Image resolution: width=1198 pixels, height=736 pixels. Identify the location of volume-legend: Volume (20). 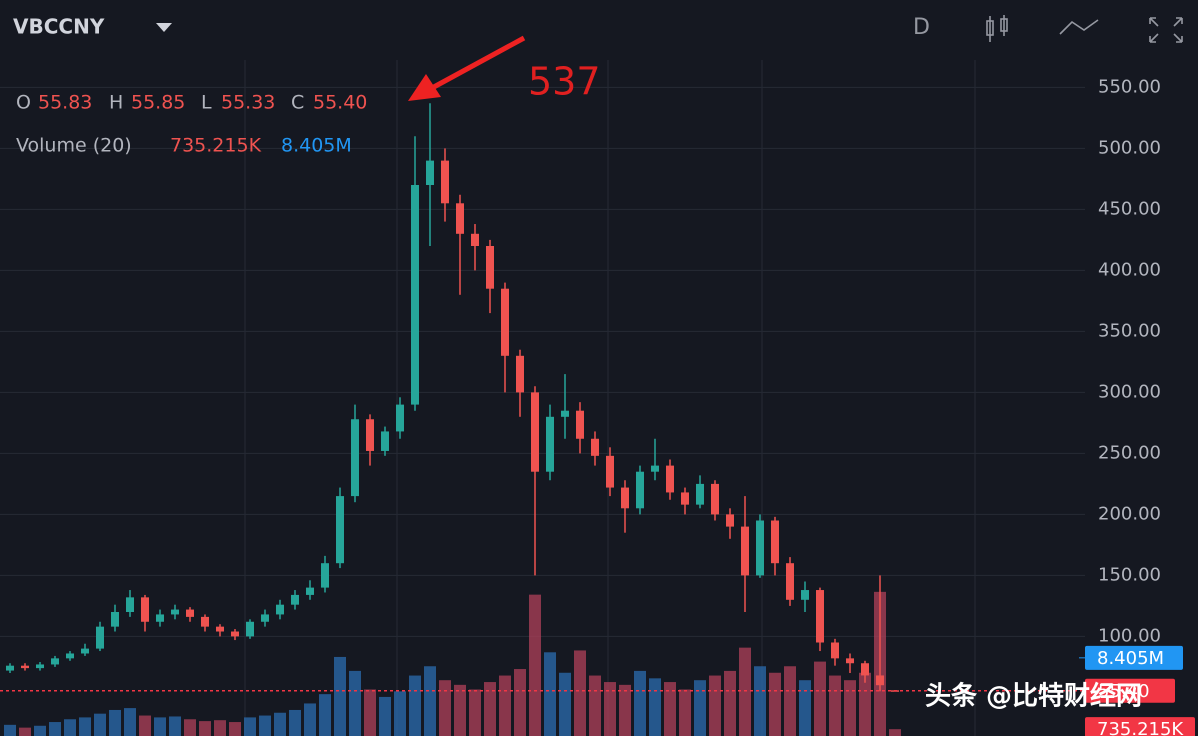
(74, 146).